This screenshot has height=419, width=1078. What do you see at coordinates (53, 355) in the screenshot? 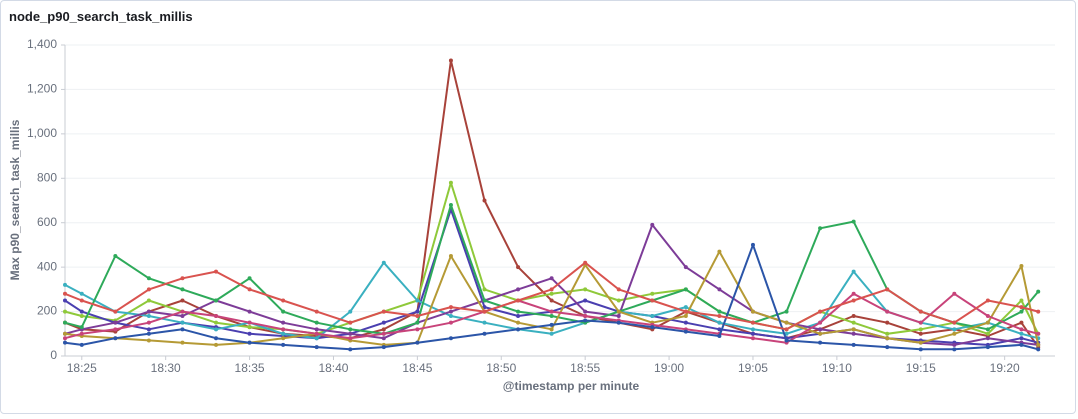
I see `y-tick-label: 0` at bounding box center [53, 355].